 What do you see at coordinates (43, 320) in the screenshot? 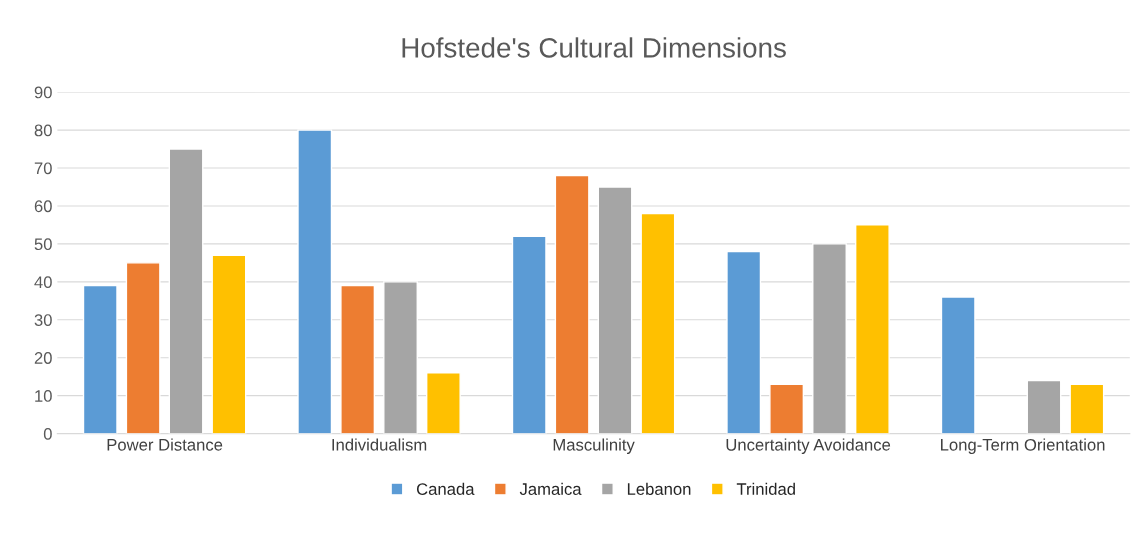
I see `y-tick-label: 30` at bounding box center [43, 320].